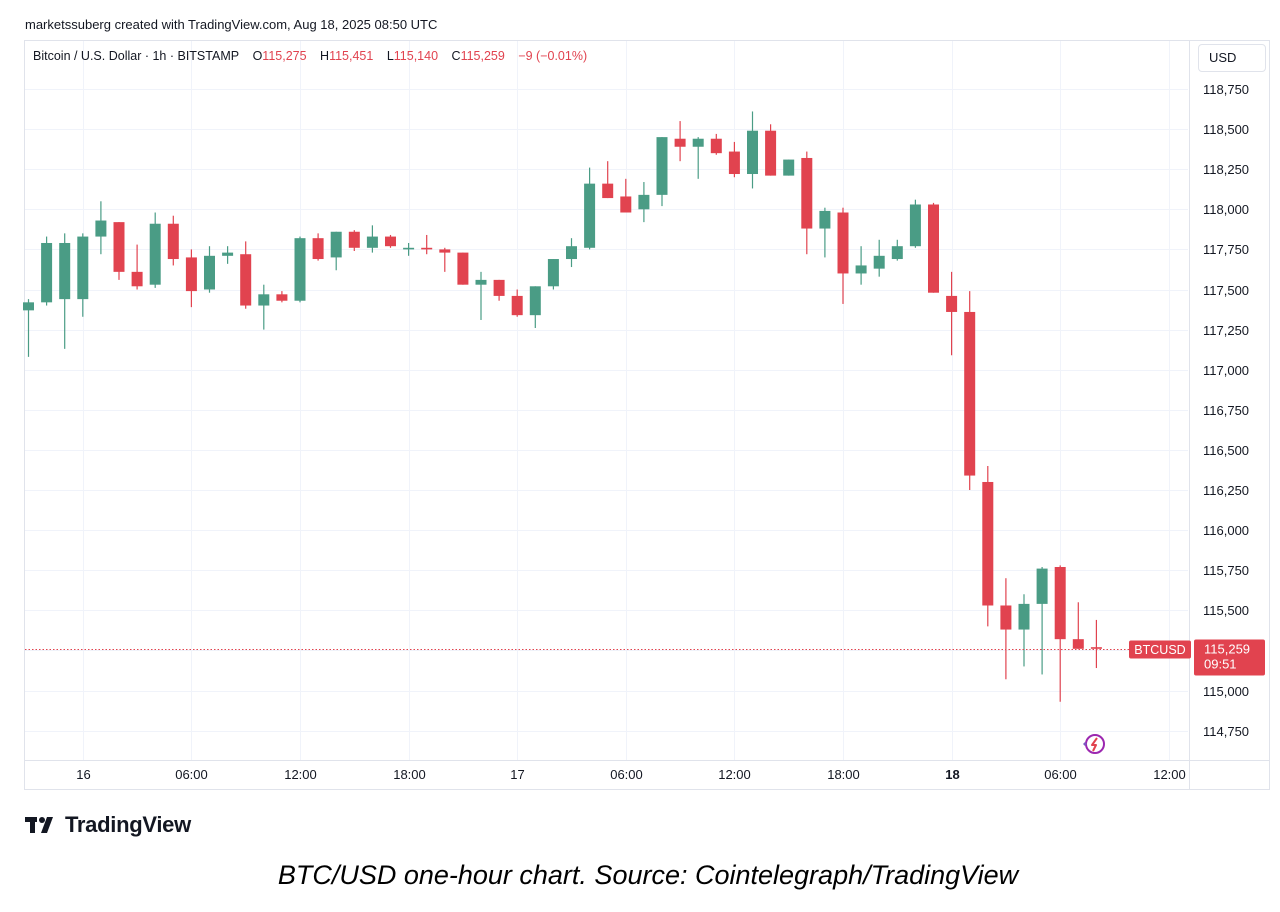 This screenshot has height=912, width=1280. What do you see at coordinates (1226, 89) in the screenshot?
I see `price-tick-label: 118,750` at bounding box center [1226, 89].